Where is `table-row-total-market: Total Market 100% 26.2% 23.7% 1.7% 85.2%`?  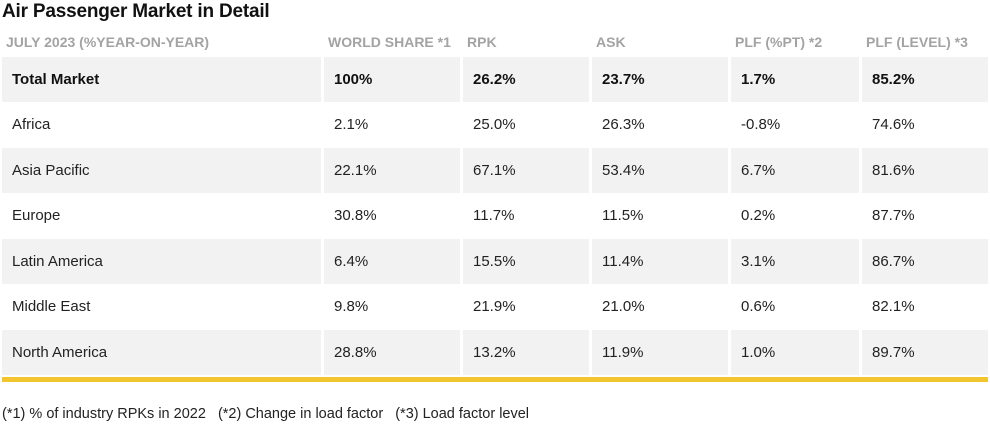 table-row-total-market: Total Market 100% 26.2% 23.7% 1.7% 85.2% is located at coordinates (495, 80).